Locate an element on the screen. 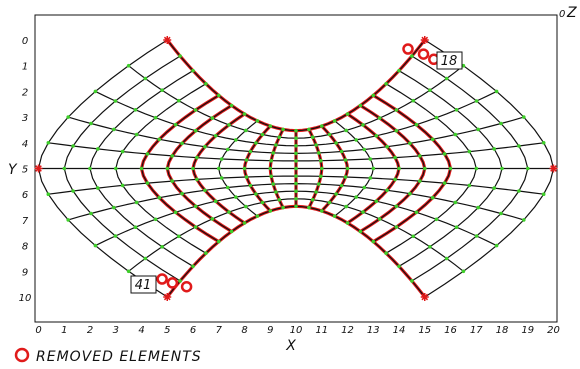 The height and width of the screenshot is (369, 580). removed-element-marker is located at coordinates (162, 279).